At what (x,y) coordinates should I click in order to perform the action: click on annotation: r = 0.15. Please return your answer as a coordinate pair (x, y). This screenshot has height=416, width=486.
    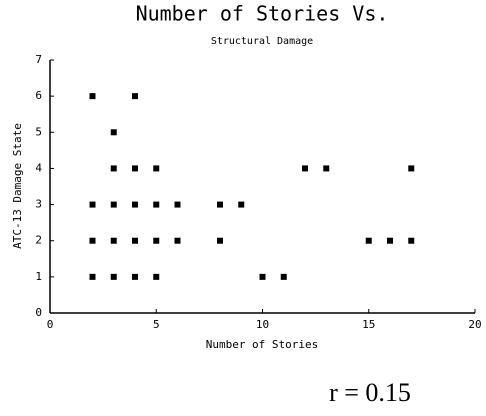
    Looking at the image, I should click on (370, 392).